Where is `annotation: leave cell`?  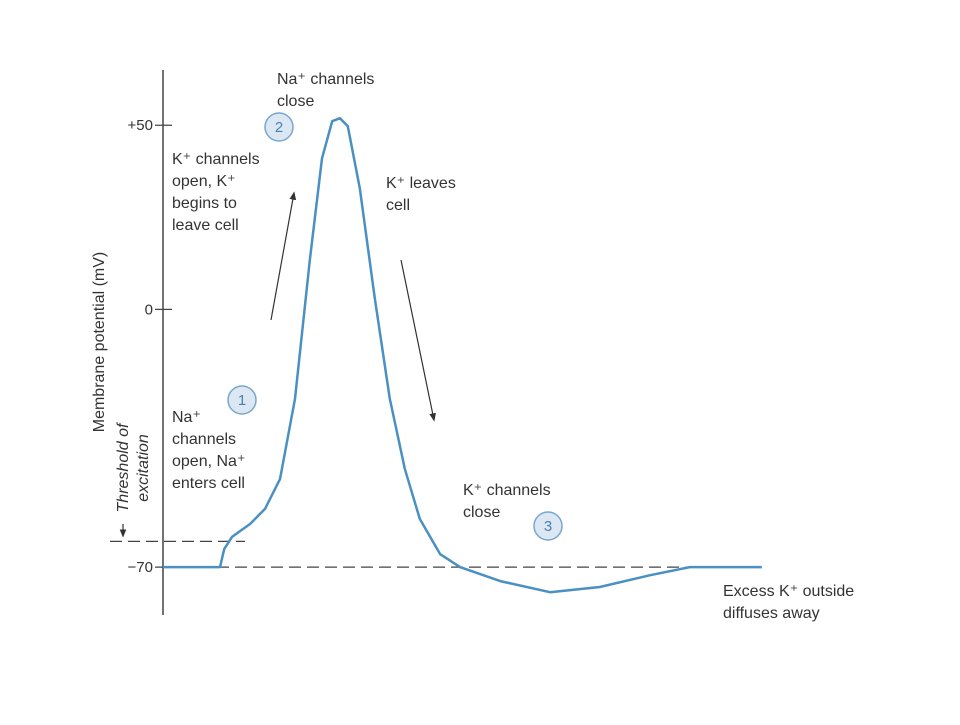
annotation: leave cell is located at coordinates (205, 225).